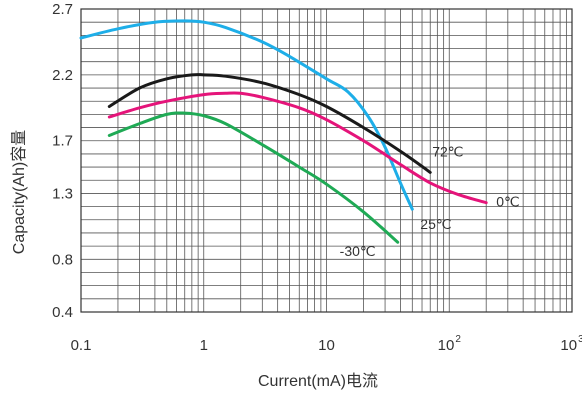 The image size is (582, 396). Describe the element at coordinates (450, 344) in the screenshot. I see `x-tick-label: 10²` at that location.